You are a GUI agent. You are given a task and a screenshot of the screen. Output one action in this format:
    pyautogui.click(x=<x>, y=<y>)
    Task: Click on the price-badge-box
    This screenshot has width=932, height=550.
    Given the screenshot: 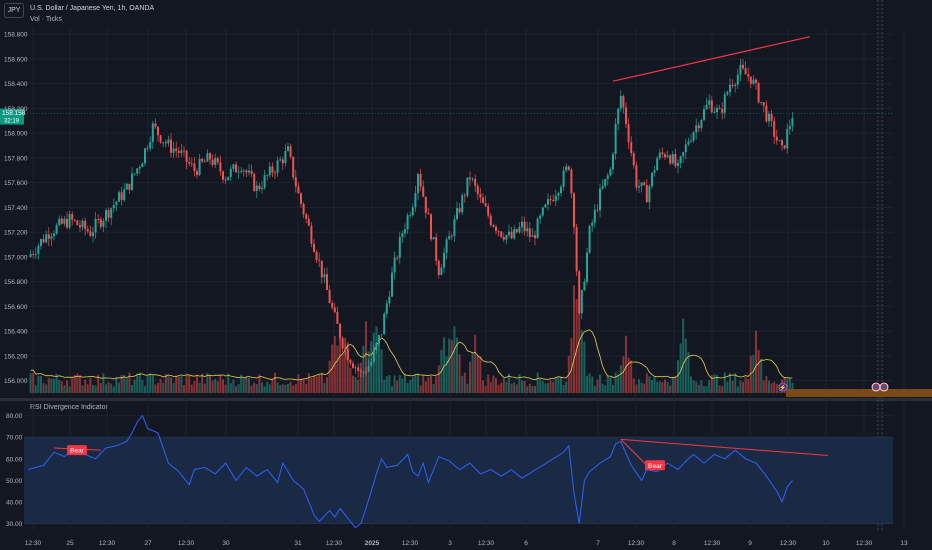 What is the action you would take?
    pyautogui.click(x=12, y=116)
    